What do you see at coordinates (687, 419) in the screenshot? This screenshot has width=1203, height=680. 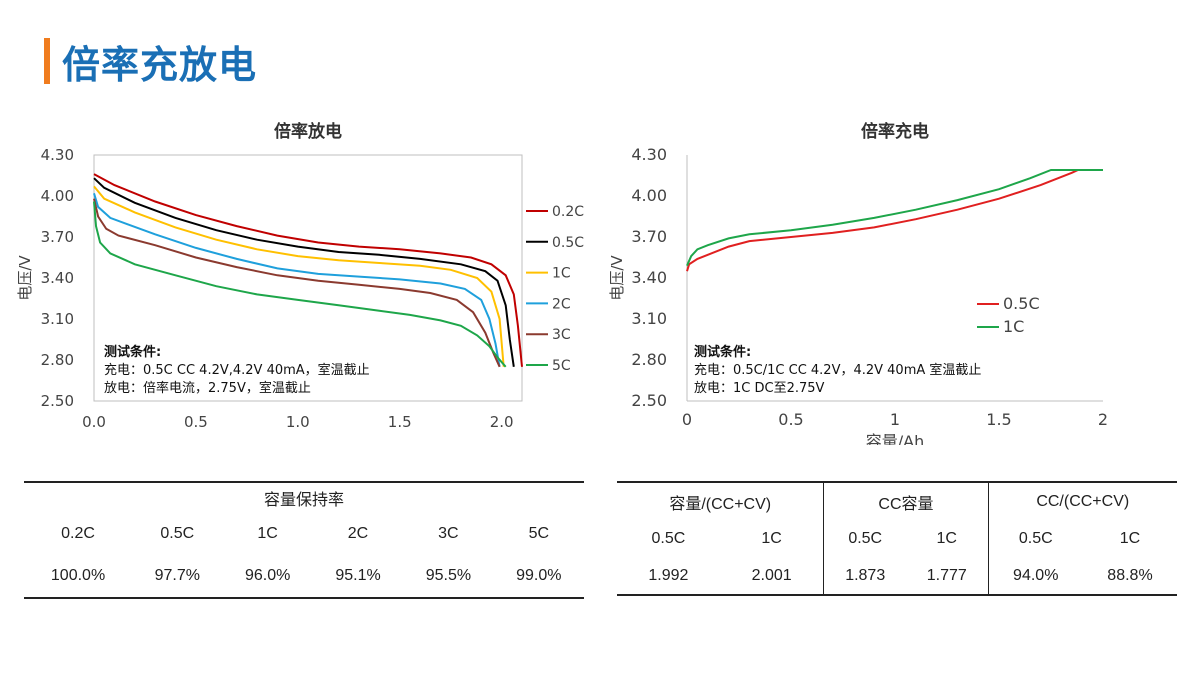 I see `x-tick-label: 0` at bounding box center [687, 419].